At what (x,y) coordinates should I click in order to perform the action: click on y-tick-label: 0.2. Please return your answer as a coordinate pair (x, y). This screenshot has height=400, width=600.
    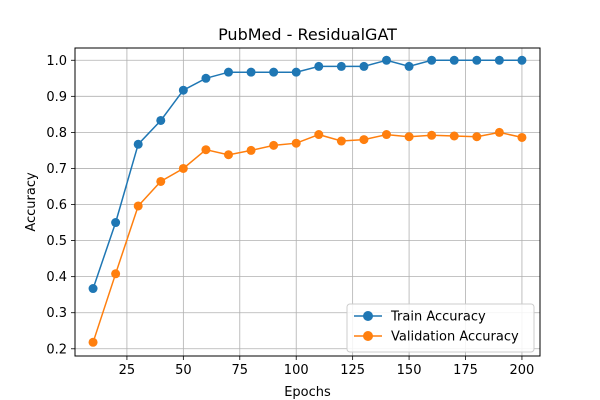
    Looking at the image, I should click on (56, 349).